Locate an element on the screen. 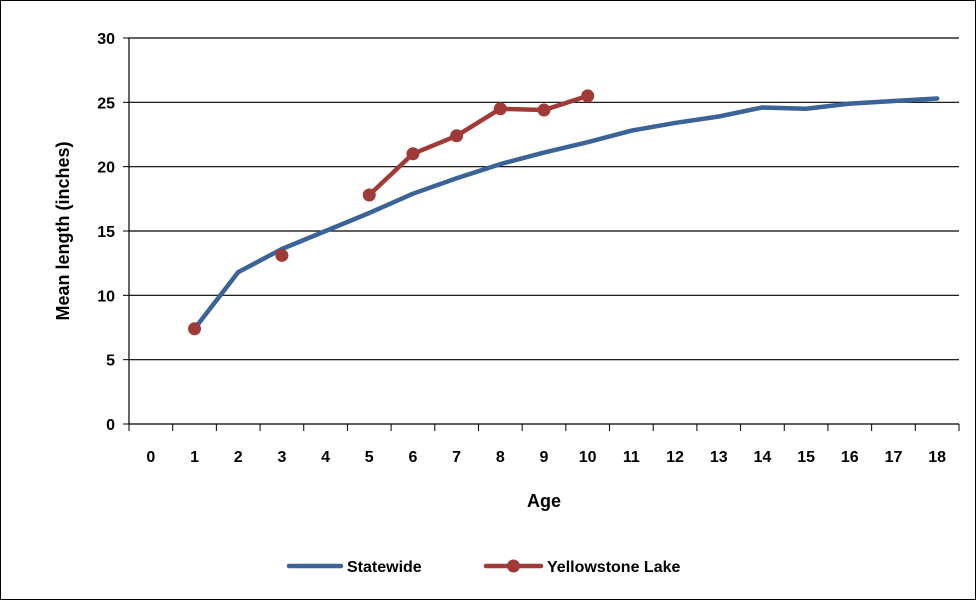  x-tick-label: 7 is located at coordinates (456, 457).